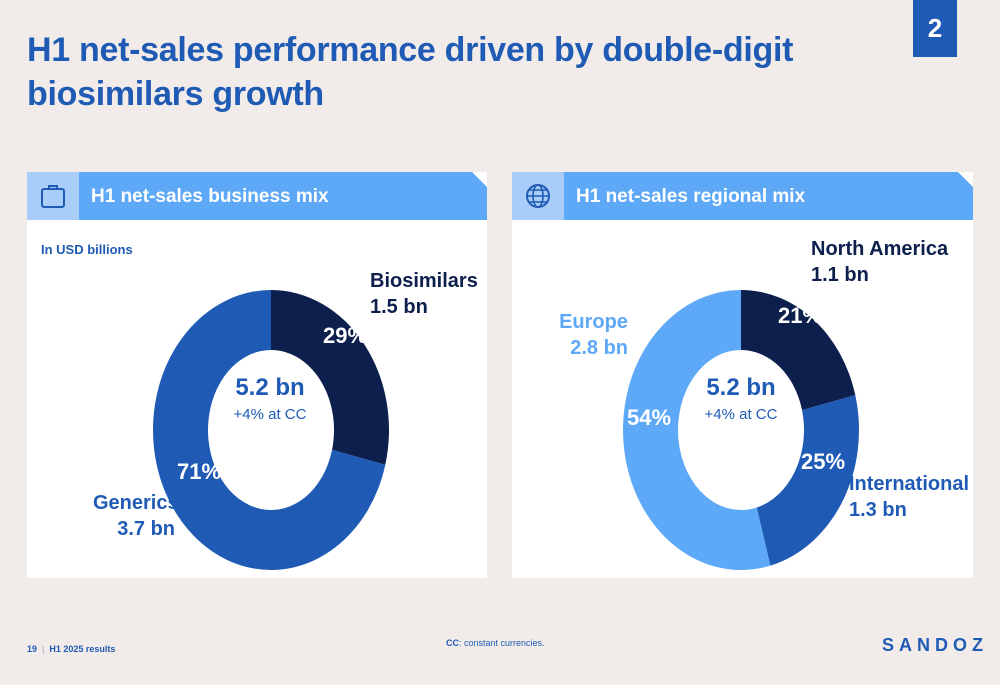 The height and width of the screenshot is (685, 1000). Describe the element at coordinates (399, 307) in the screenshot. I see `biosimilars-value: 1.5 bn` at that location.